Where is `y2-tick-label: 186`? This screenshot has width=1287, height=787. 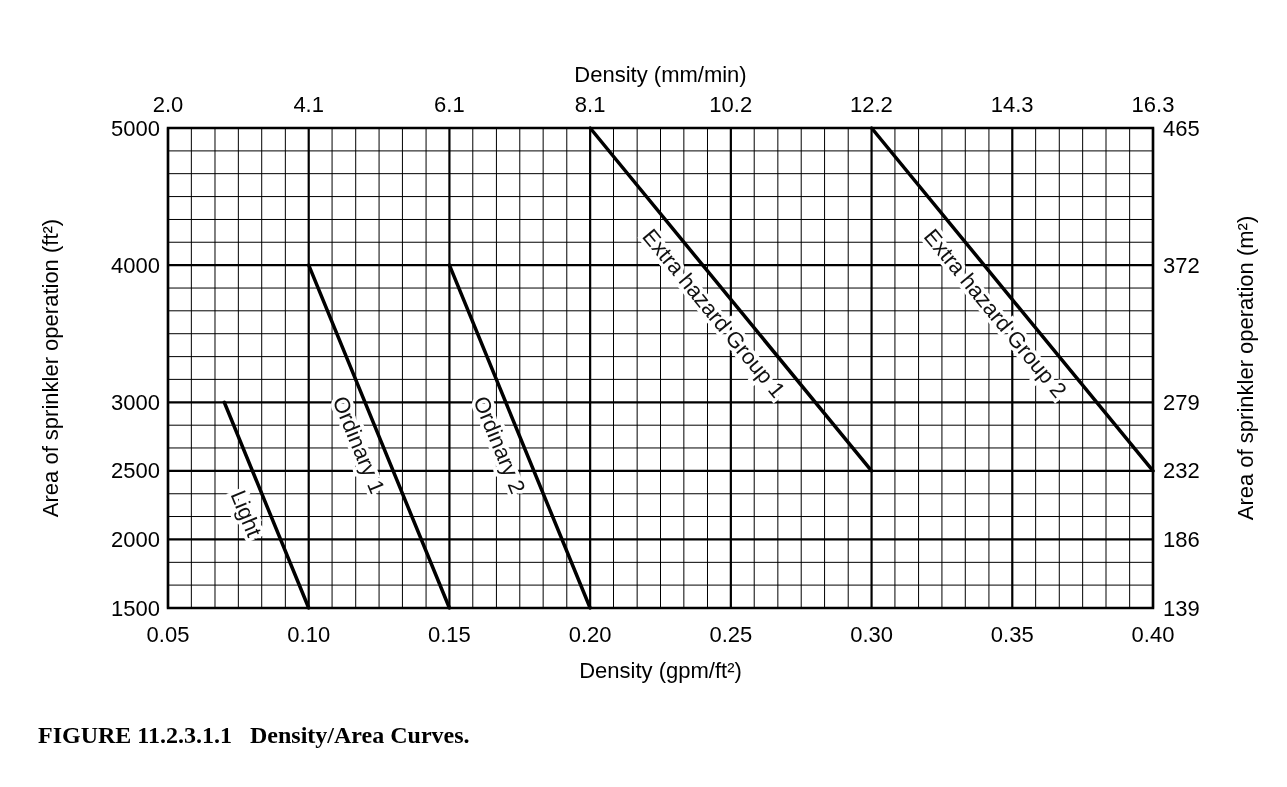 y2-tick-label: 186 is located at coordinates (1181, 539).